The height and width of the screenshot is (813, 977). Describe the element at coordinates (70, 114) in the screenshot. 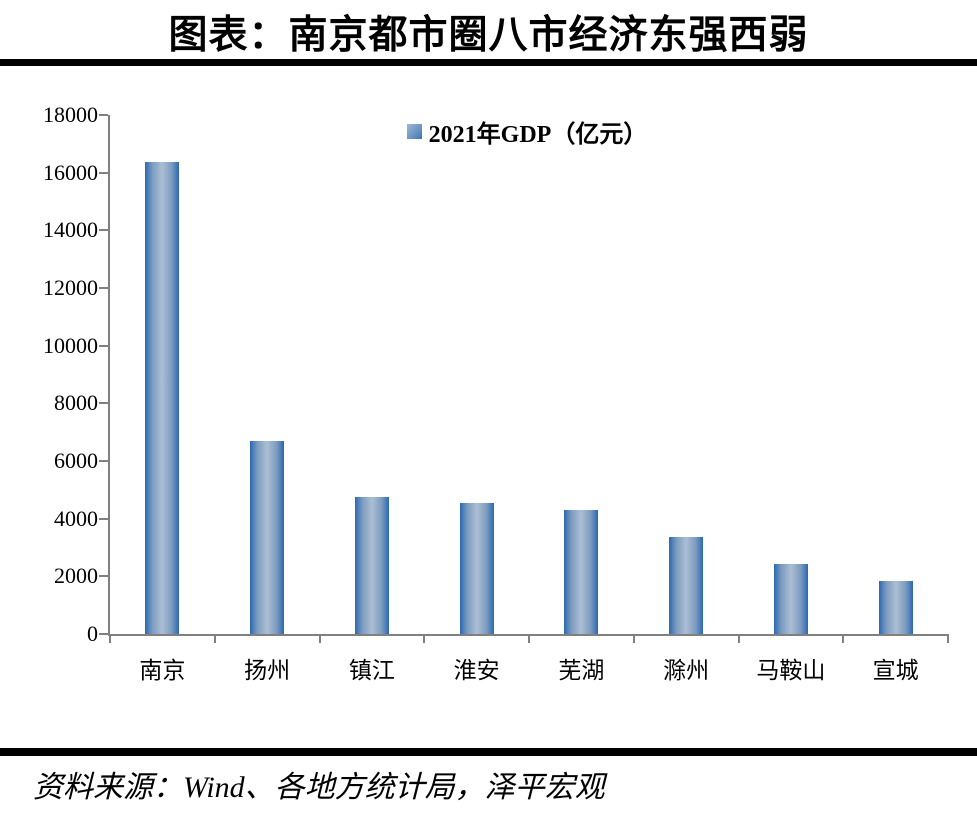

I see `y-axis-label: 18000` at that location.